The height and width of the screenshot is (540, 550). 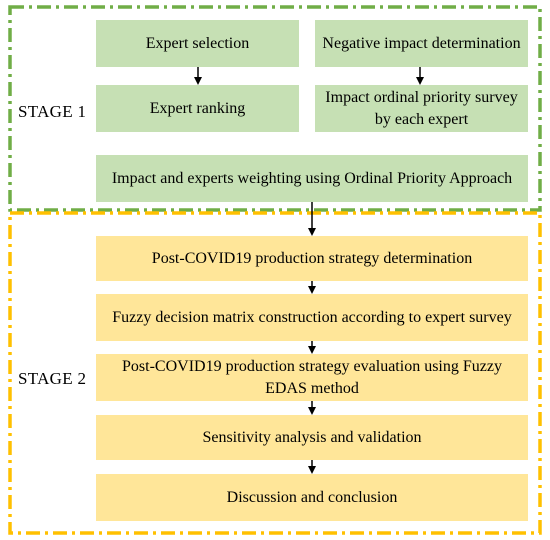 I want to click on discussion-box: Discussion and conclusion, so click(x=312, y=497).